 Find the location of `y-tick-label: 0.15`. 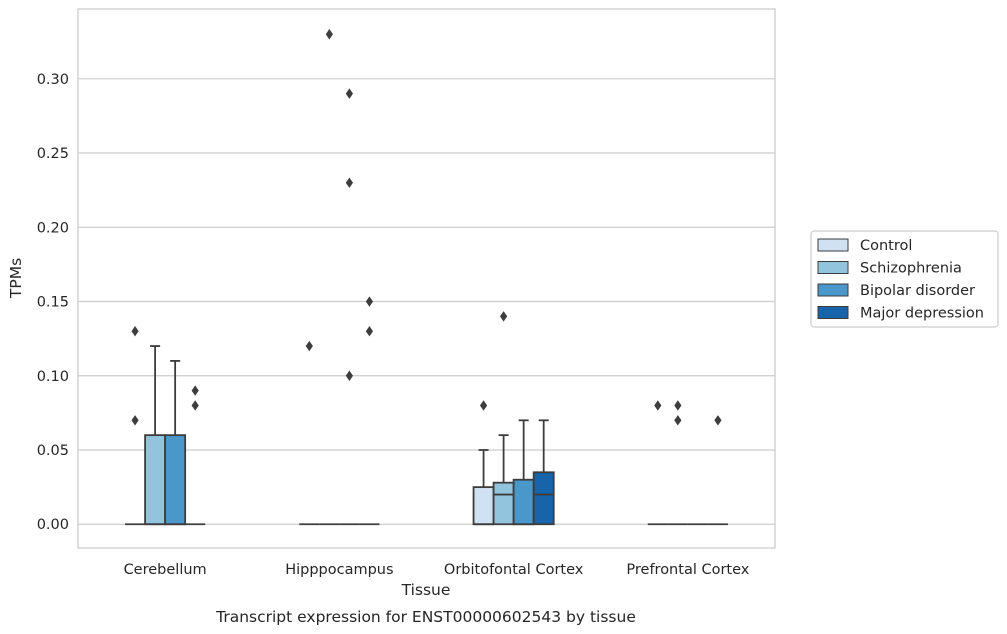

y-tick-label: 0.15 is located at coordinates (53, 303).